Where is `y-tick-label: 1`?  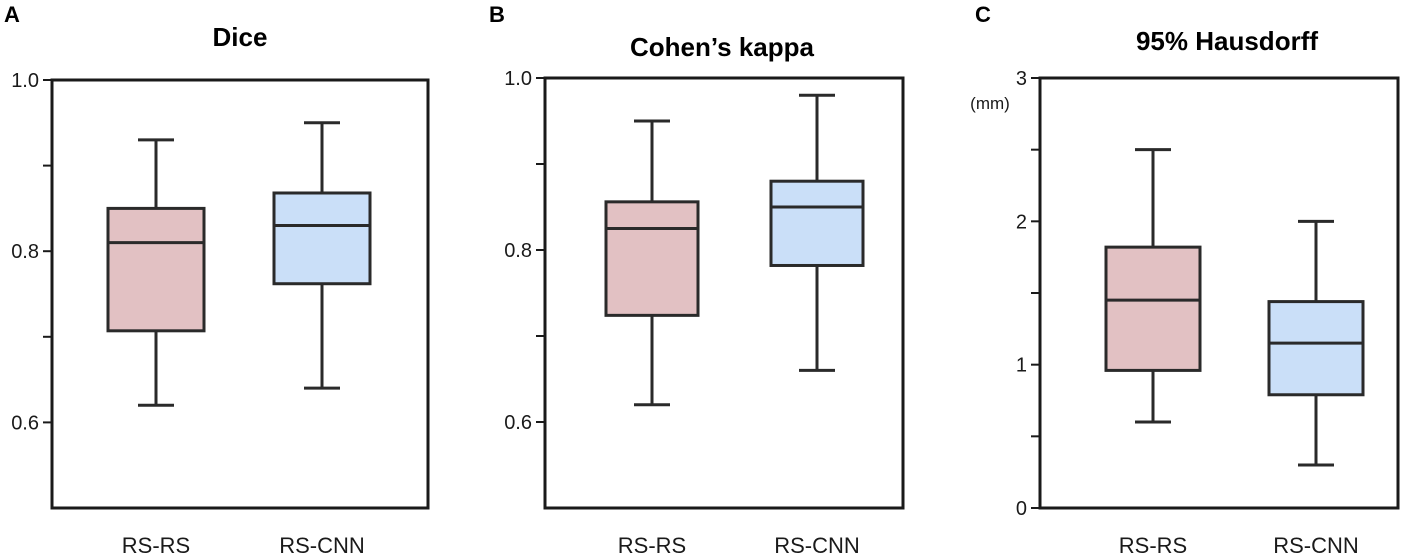
y-tick-label: 1 is located at coordinates (1021, 366).